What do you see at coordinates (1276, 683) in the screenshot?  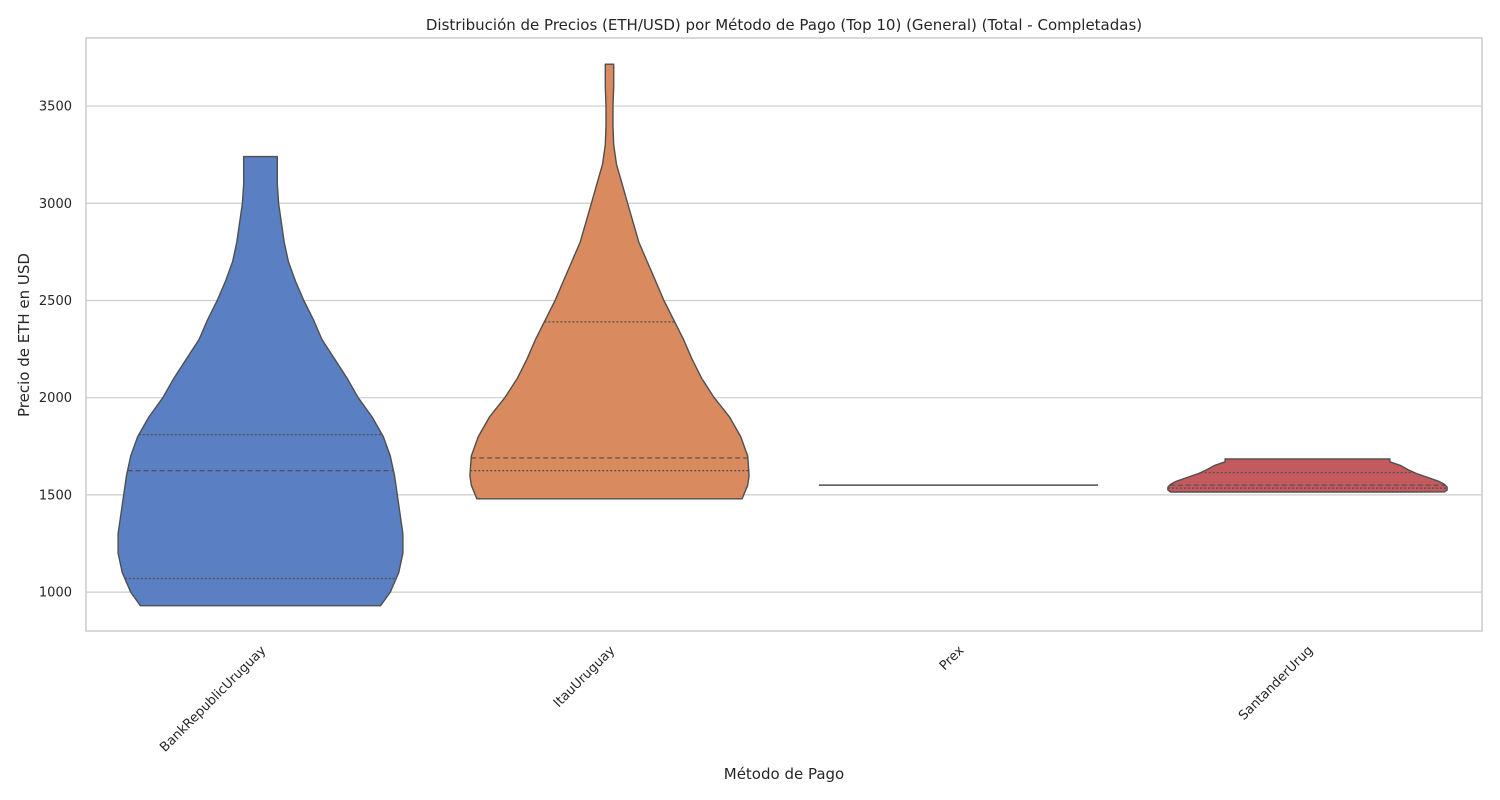 I see `x-tick-label: SantanderUrug` at bounding box center [1276, 683].